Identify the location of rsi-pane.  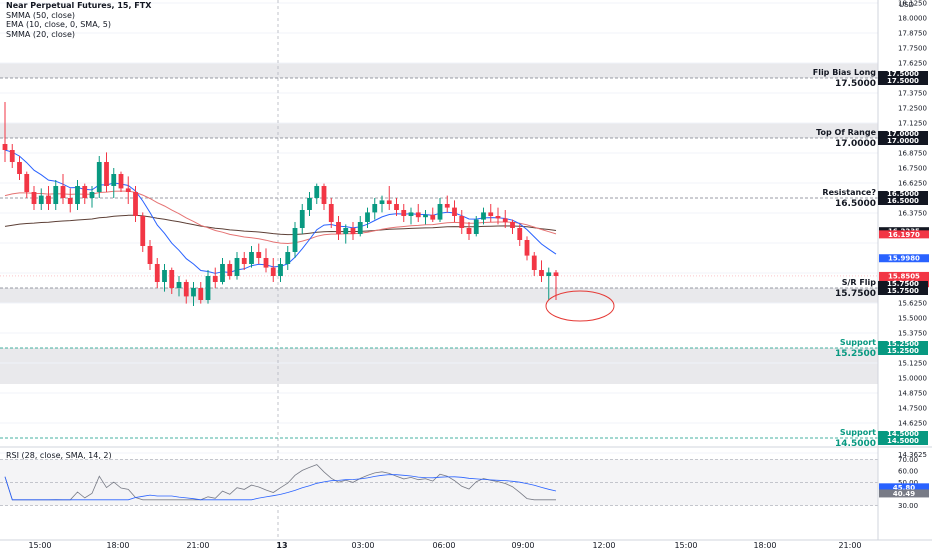
(466, 476).